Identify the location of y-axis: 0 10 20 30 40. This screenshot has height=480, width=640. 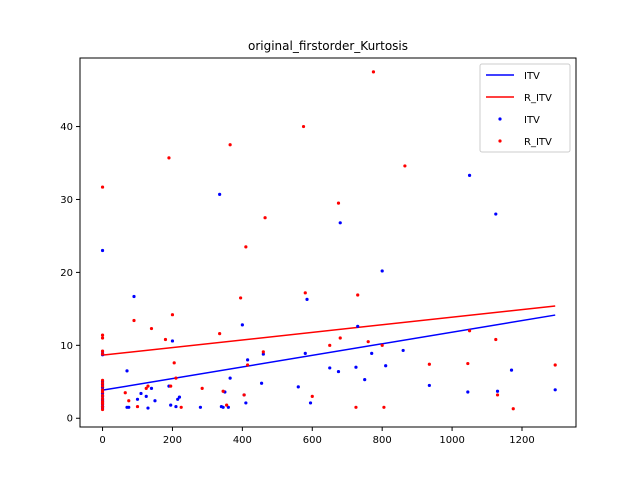
(70, 273).